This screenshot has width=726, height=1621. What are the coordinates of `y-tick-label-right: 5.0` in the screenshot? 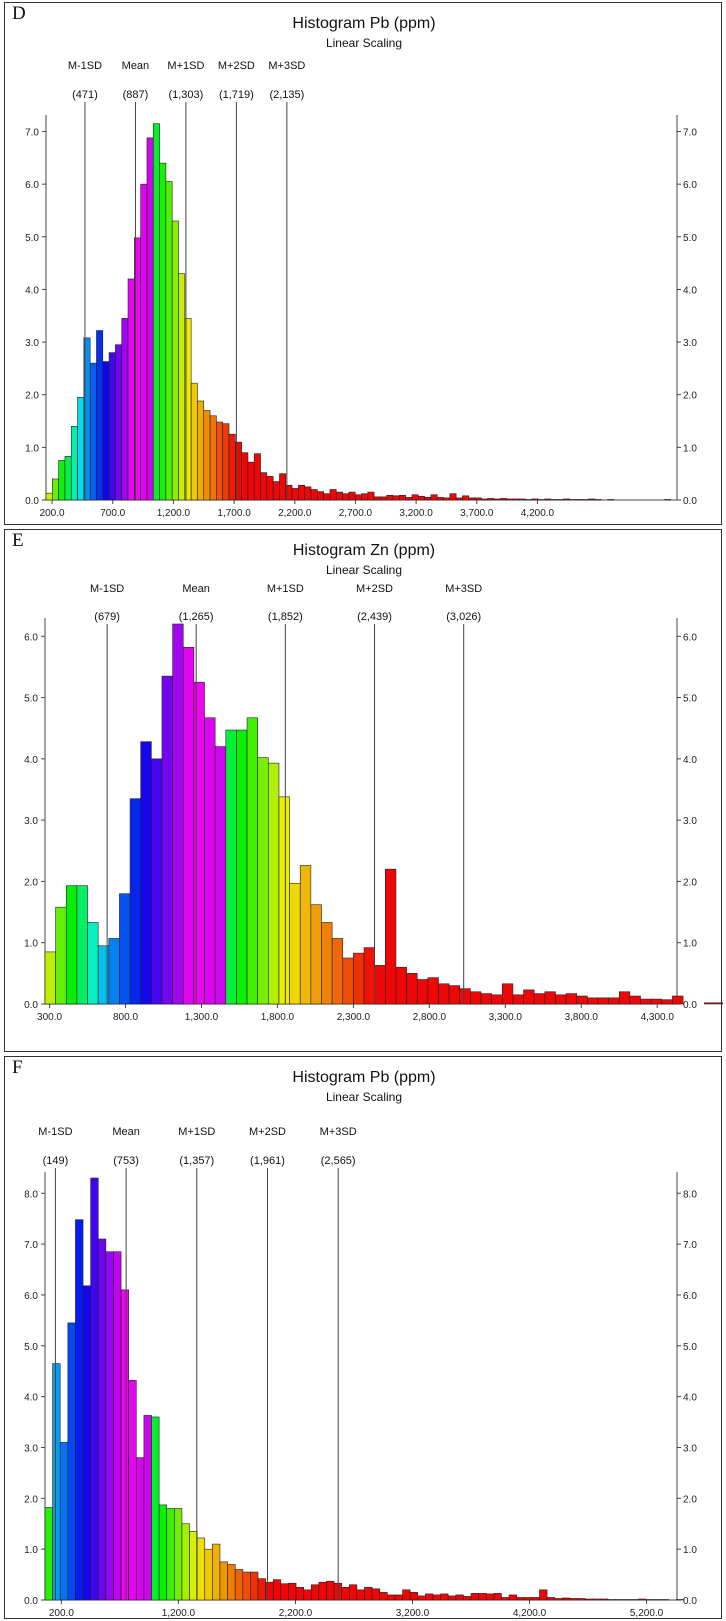 It's located at (690, 699).